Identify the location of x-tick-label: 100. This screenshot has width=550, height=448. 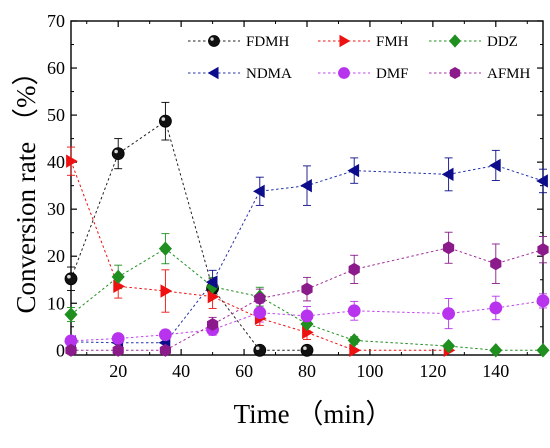
(369, 371).